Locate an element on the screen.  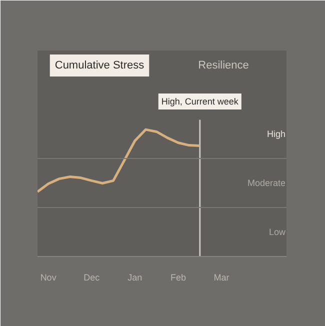
x-tick-label: Nov is located at coordinates (48, 277).